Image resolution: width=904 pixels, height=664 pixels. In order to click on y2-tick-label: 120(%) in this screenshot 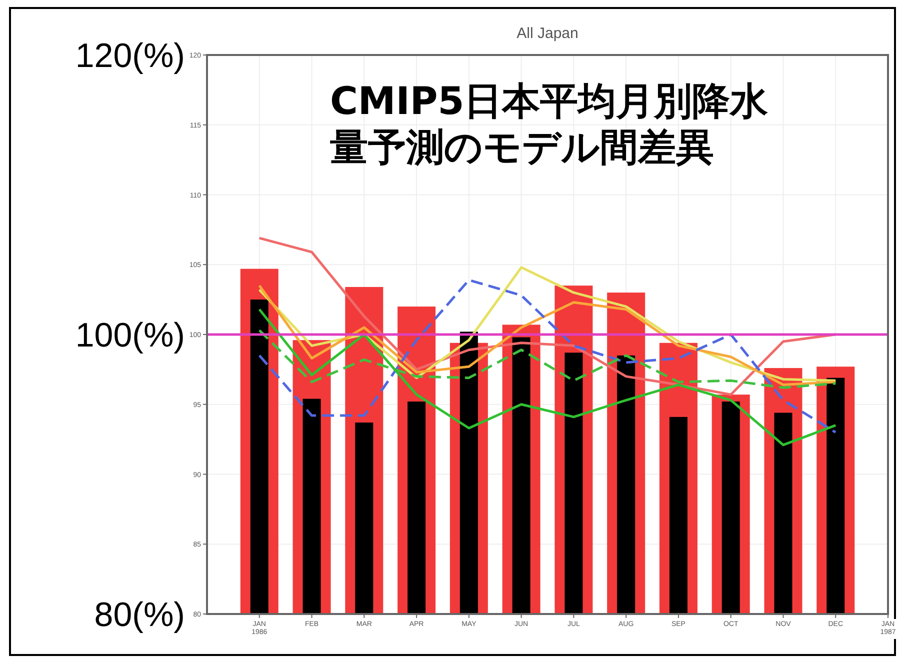, I will do `click(130, 56)`.